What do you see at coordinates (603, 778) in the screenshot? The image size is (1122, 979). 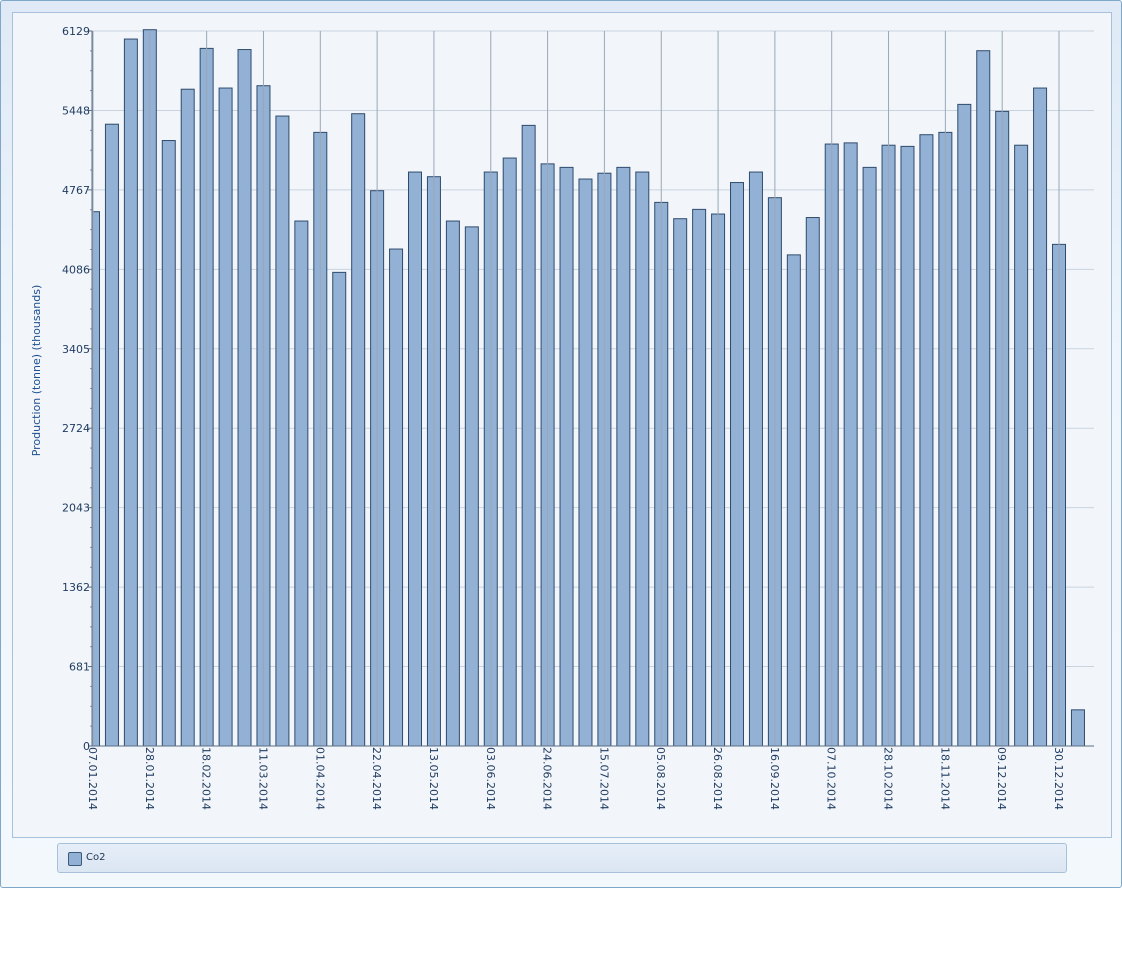 I see `x-tick-label: 15.07.2014` at bounding box center [603, 778].